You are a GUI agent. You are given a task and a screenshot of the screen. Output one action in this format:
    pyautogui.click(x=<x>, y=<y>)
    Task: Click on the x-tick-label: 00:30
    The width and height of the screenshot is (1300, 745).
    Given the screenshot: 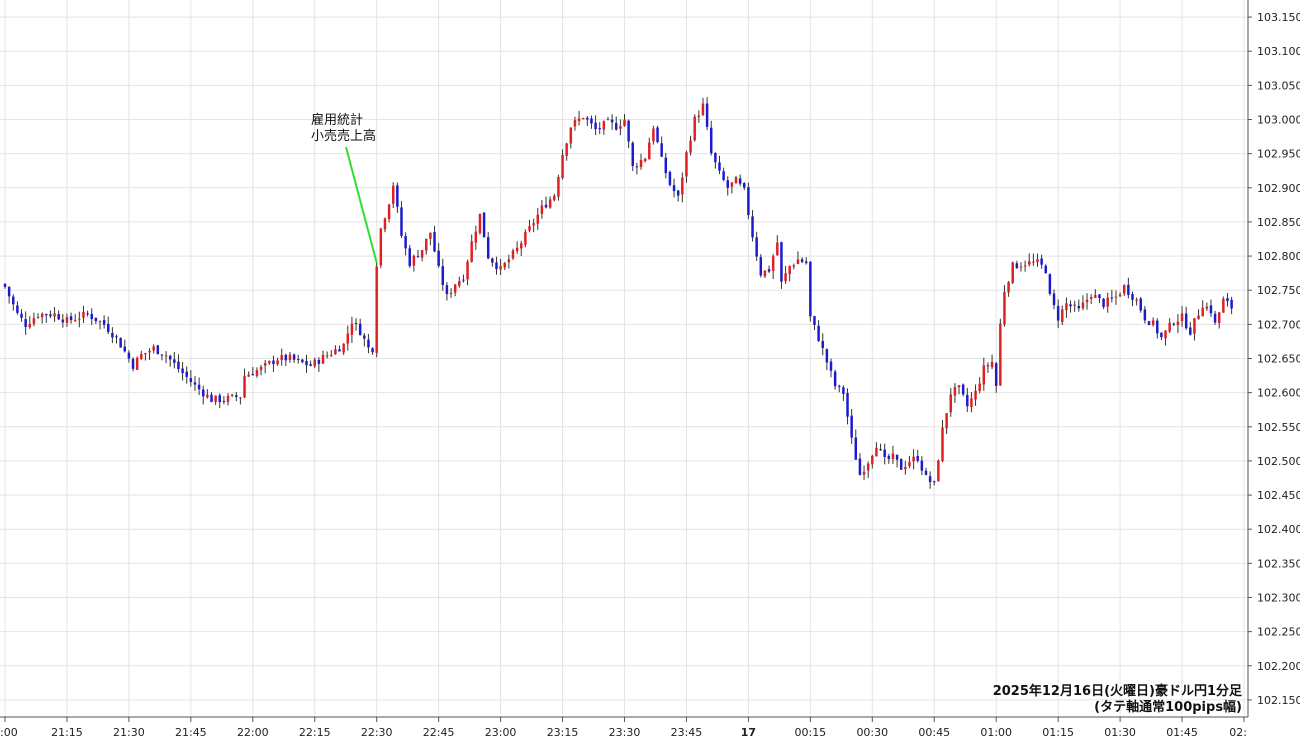 What is the action you would take?
    pyautogui.click(x=872, y=732)
    